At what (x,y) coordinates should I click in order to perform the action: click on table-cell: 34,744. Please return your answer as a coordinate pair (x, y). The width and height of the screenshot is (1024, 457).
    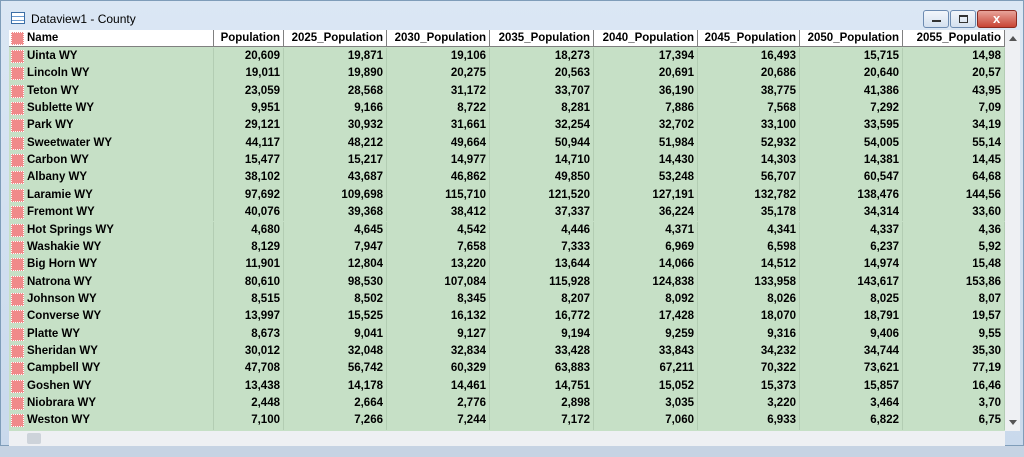
    Looking at the image, I should click on (851, 351).